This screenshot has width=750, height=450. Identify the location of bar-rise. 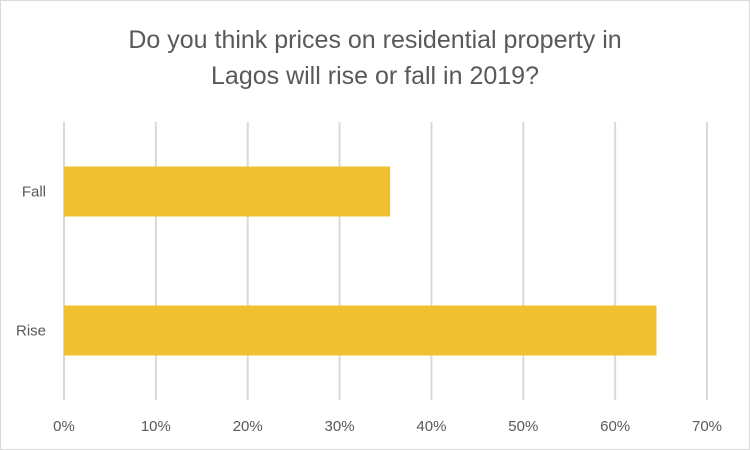
(360, 330).